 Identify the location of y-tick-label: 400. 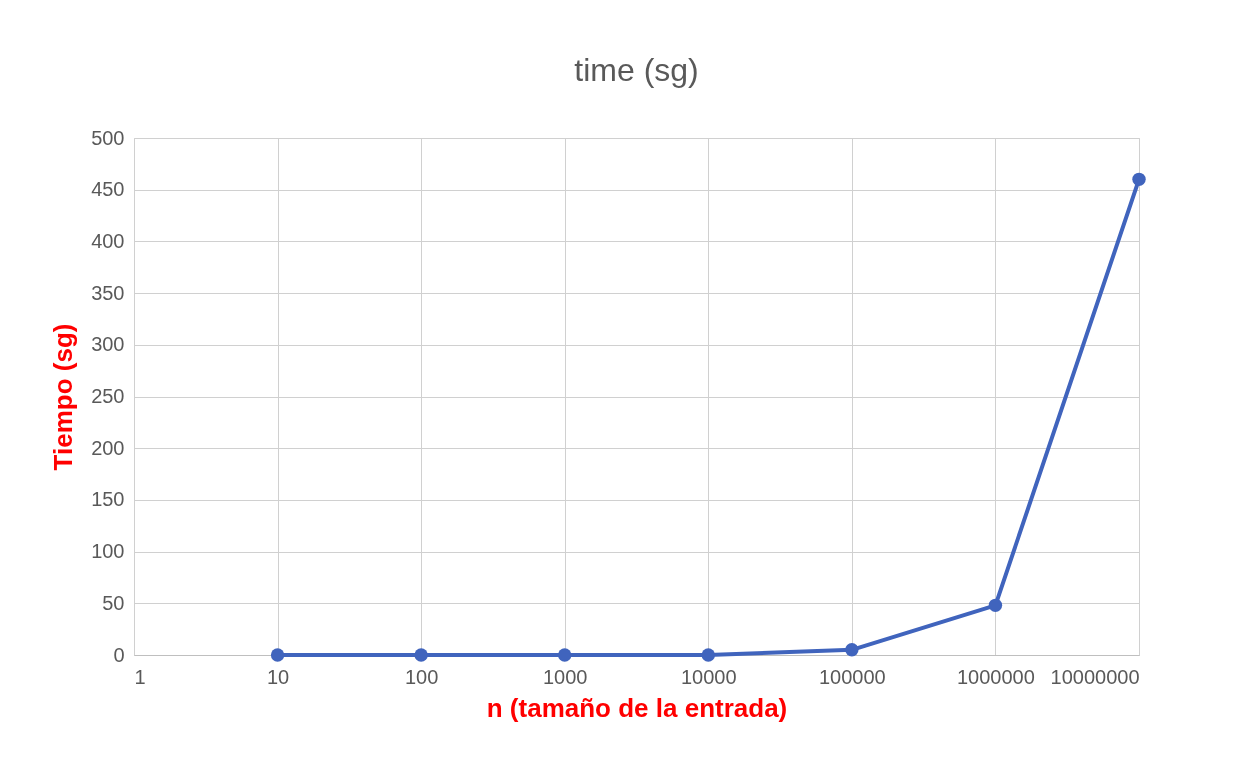
(108, 240).